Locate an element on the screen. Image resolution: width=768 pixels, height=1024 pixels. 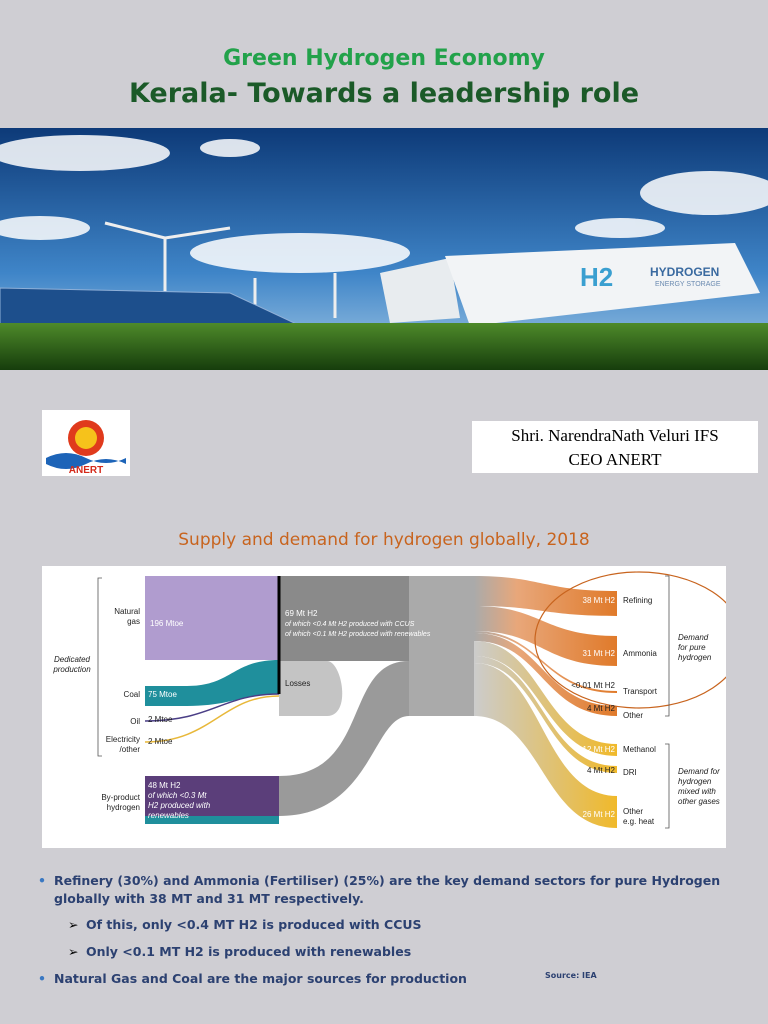
logo-text: ANERT is located at coordinates (86, 470).